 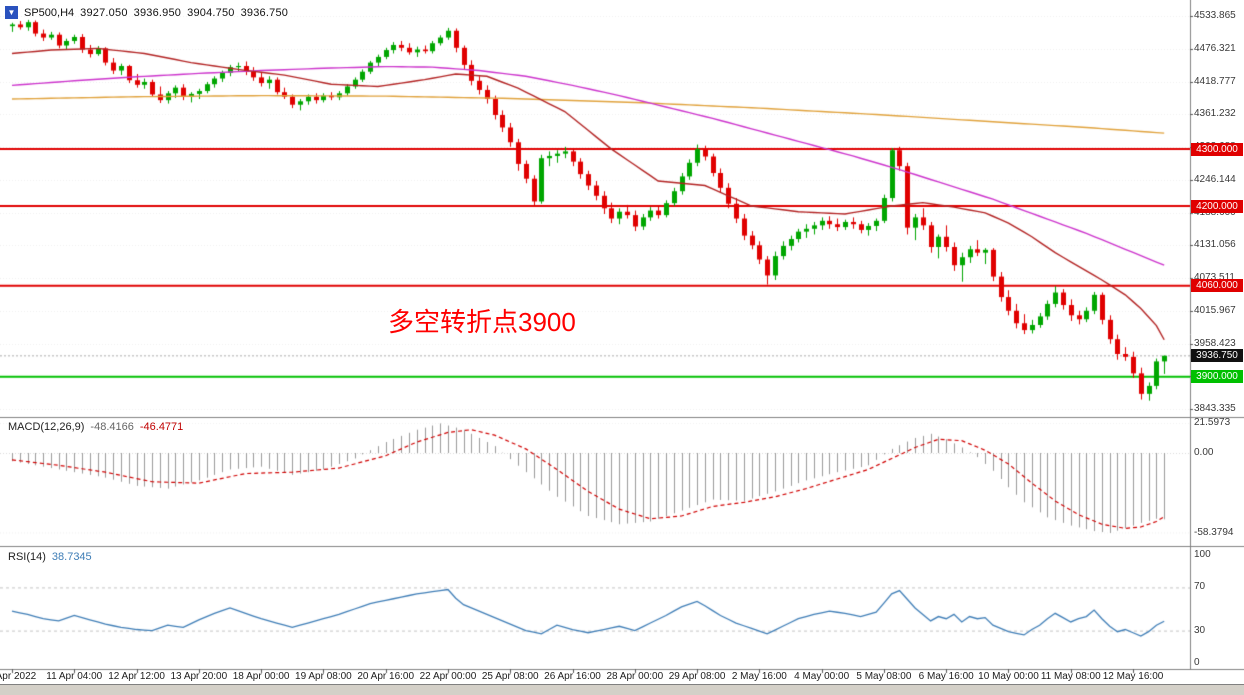 What do you see at coordinates (264, 12) in the screenshot?
I see `ohlc-close: 3936.750` at bounding box center [264, 12].